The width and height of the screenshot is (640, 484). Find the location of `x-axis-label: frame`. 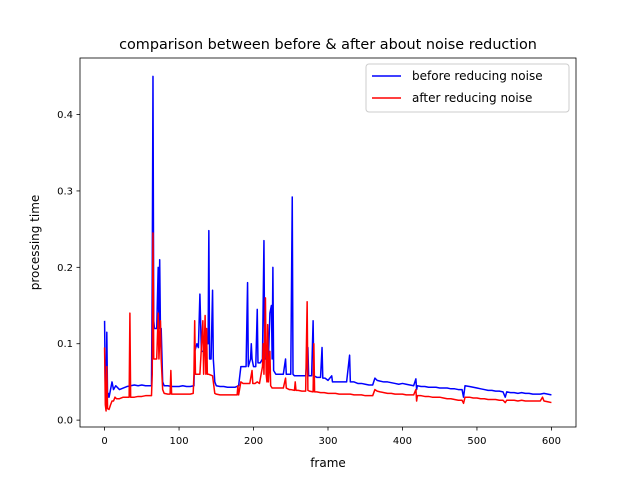

x-axis-label: frame is located at coordinates (328, 463).